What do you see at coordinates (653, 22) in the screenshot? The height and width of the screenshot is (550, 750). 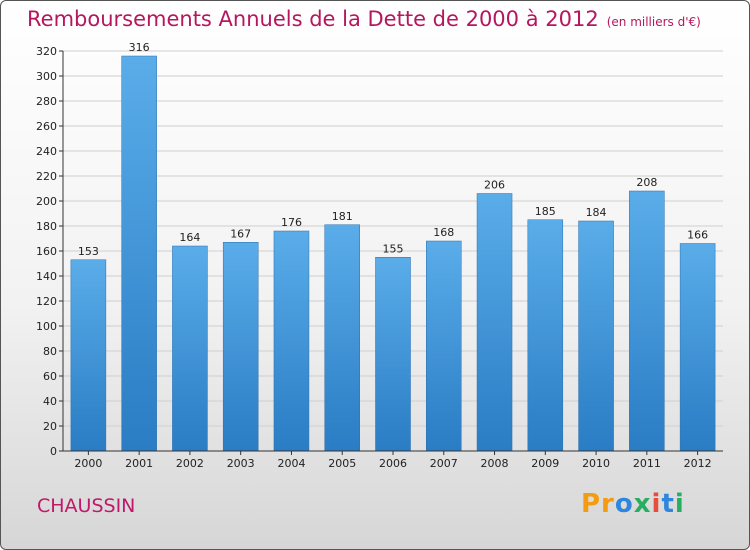 I see `chart-subtitle: (en milliers d'€)` at bounding box center [653, 22].